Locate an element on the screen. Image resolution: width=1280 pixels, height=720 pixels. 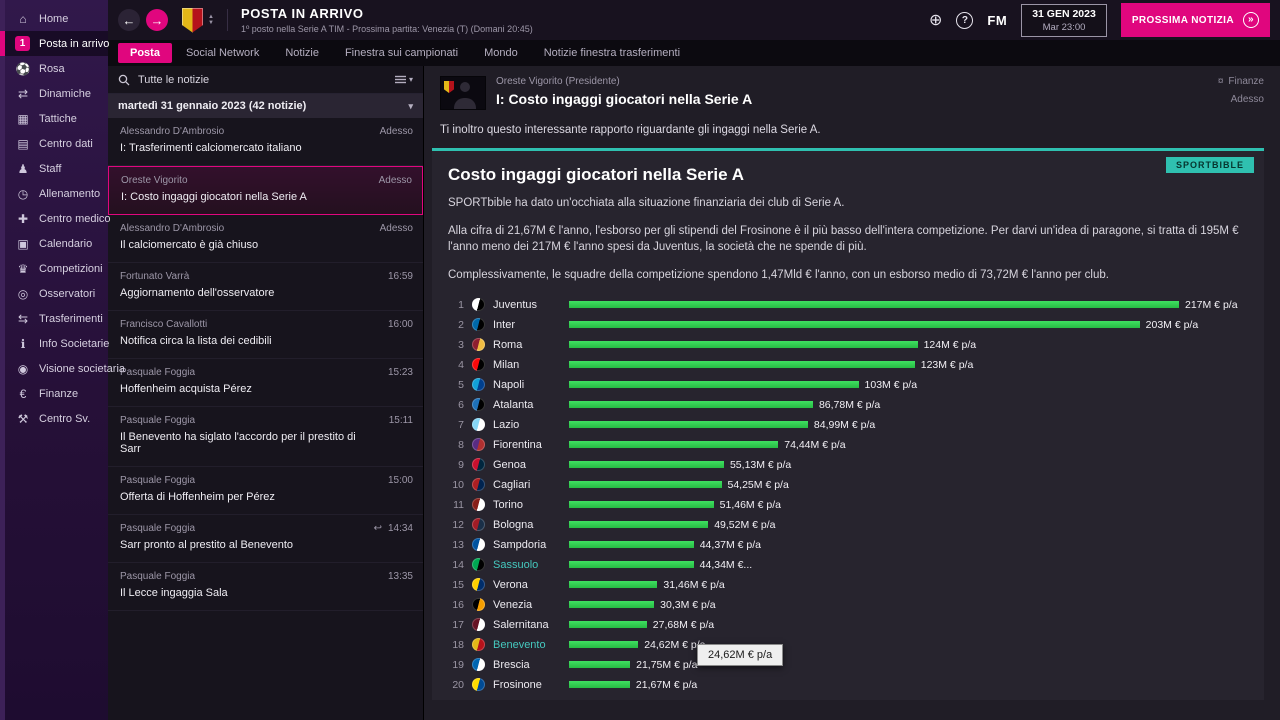
wage-value: 54,25M € p/a is located at coordinates (758, 484).